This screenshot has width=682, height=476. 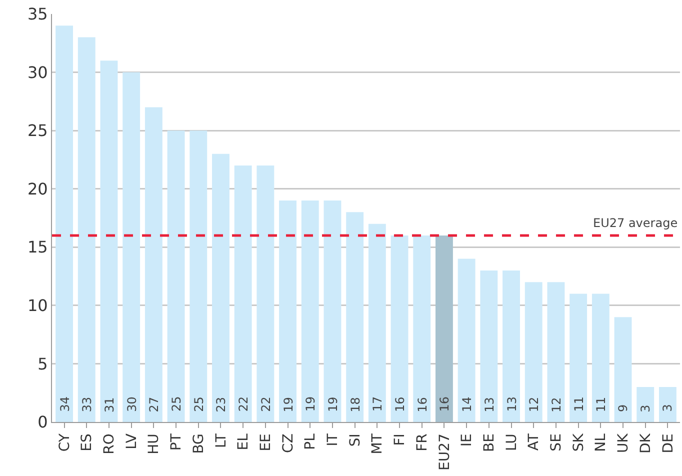 What do you see at coordinates (624, 443) in the screenshot?
I see `x-tick-label: UK` at bounding box center [624, 443].